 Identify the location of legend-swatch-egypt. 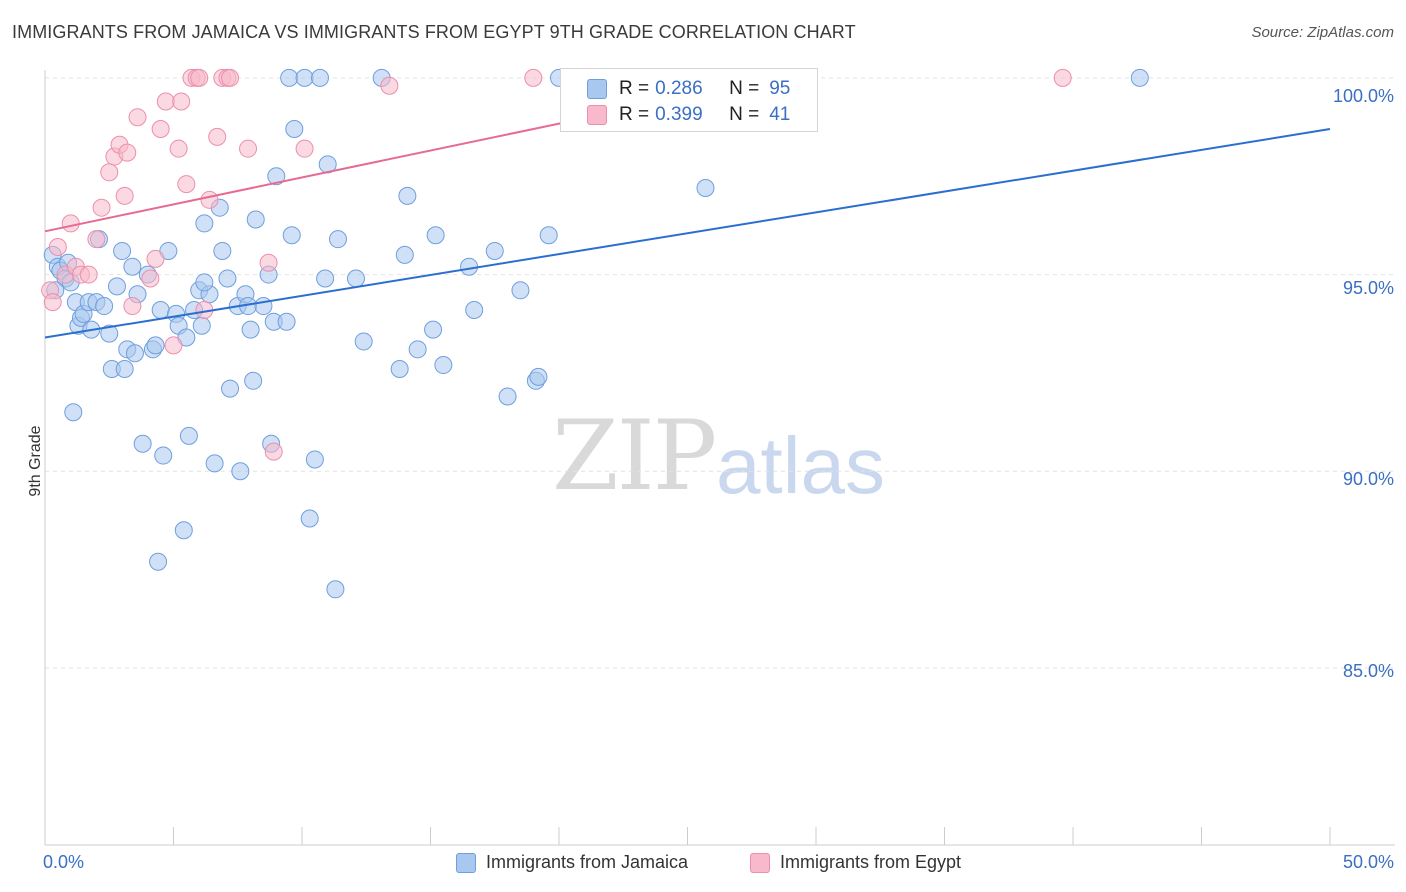
(760, 862).